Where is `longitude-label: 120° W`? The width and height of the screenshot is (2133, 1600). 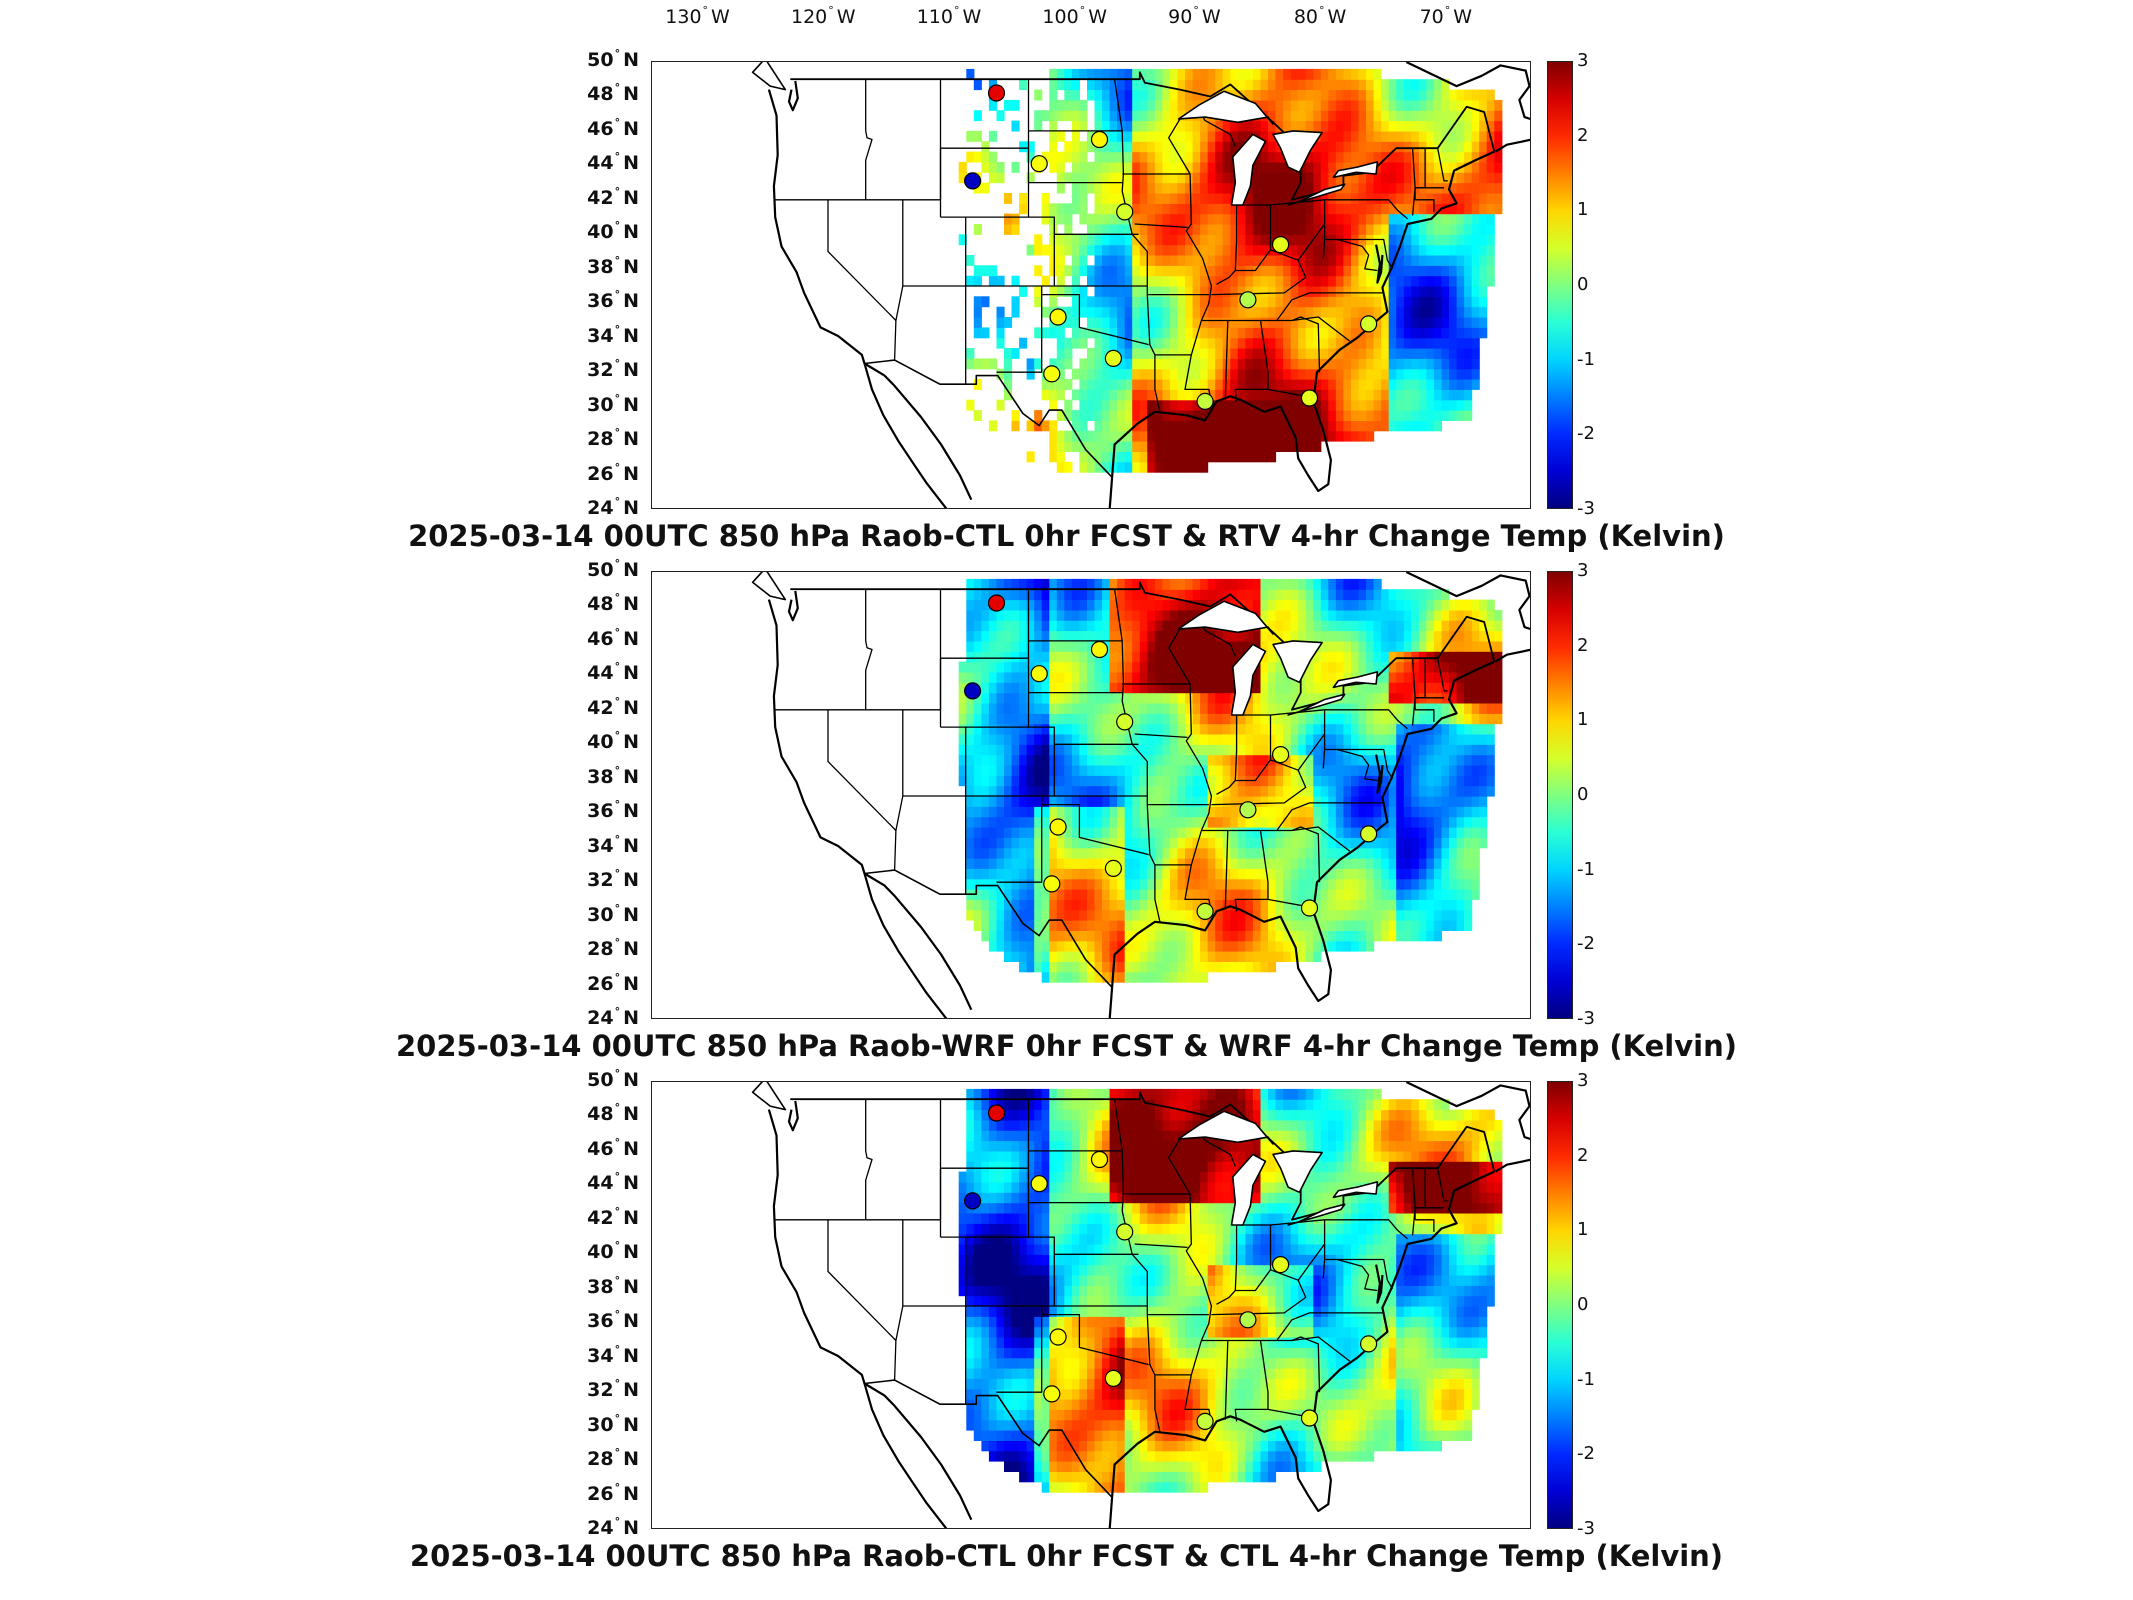
longitude-label: 120° W is located at coordinates (823, 16).